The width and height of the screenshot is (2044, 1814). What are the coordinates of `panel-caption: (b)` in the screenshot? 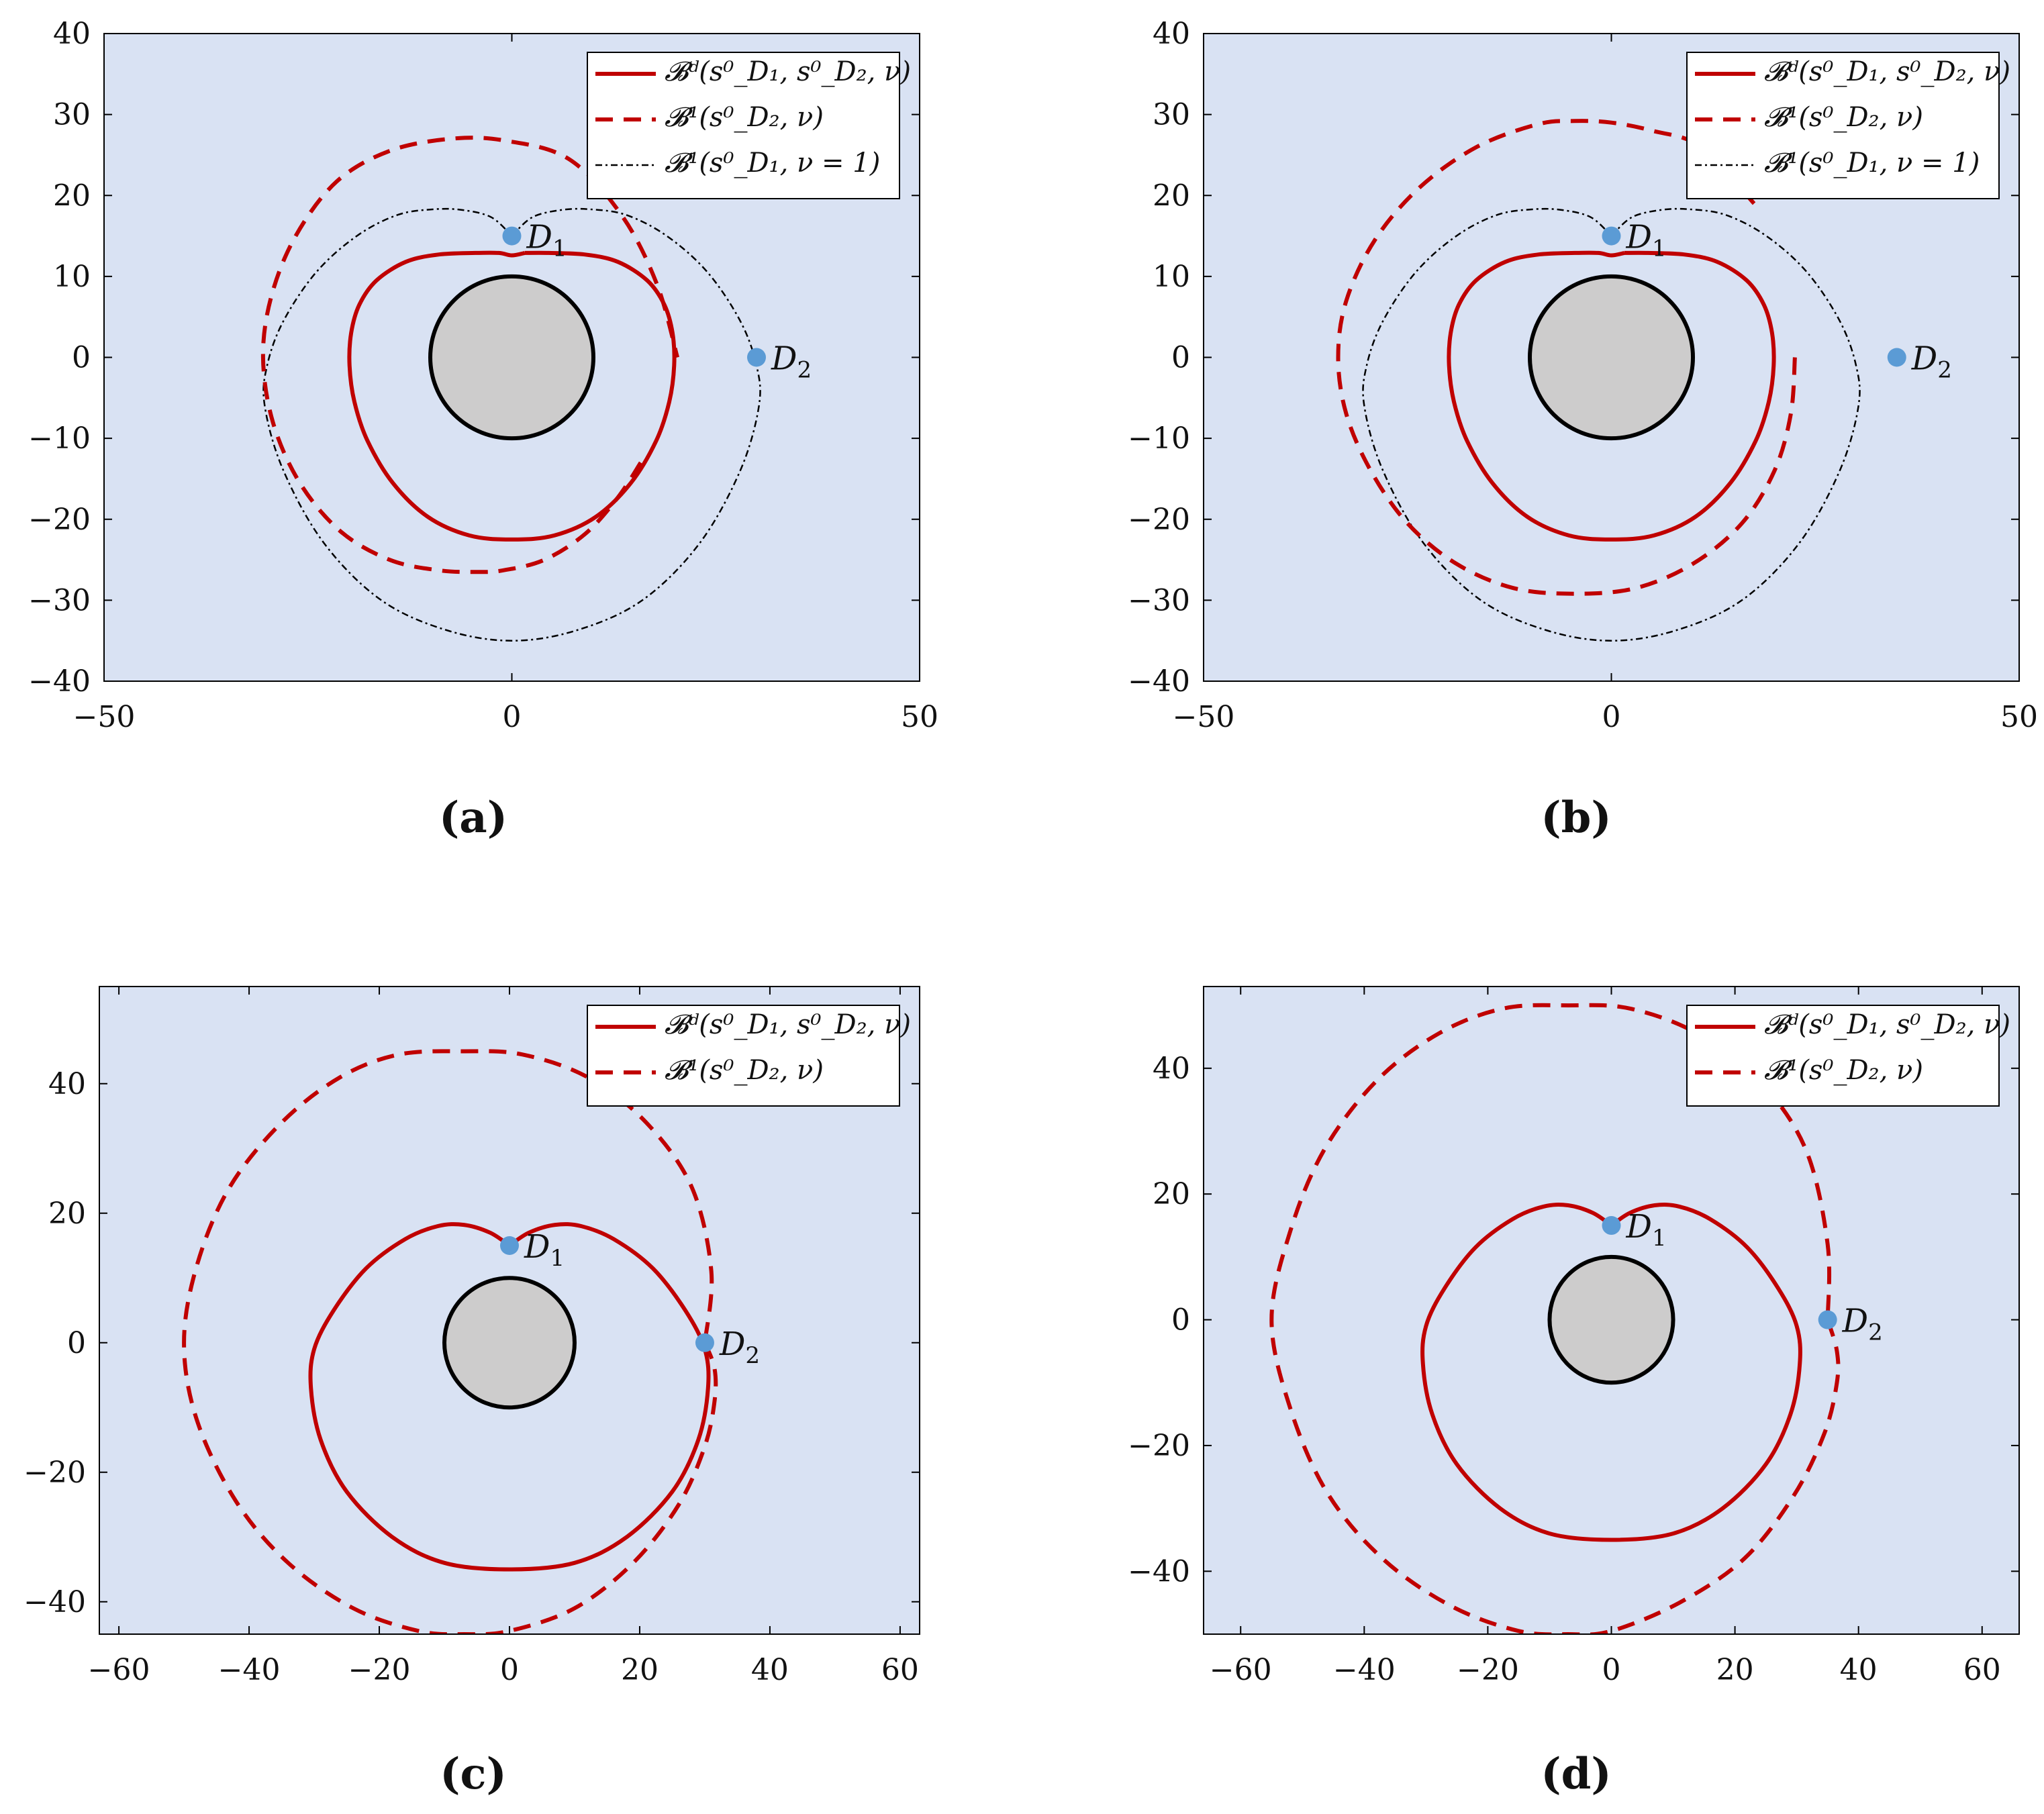 It's located at (1576, 818).